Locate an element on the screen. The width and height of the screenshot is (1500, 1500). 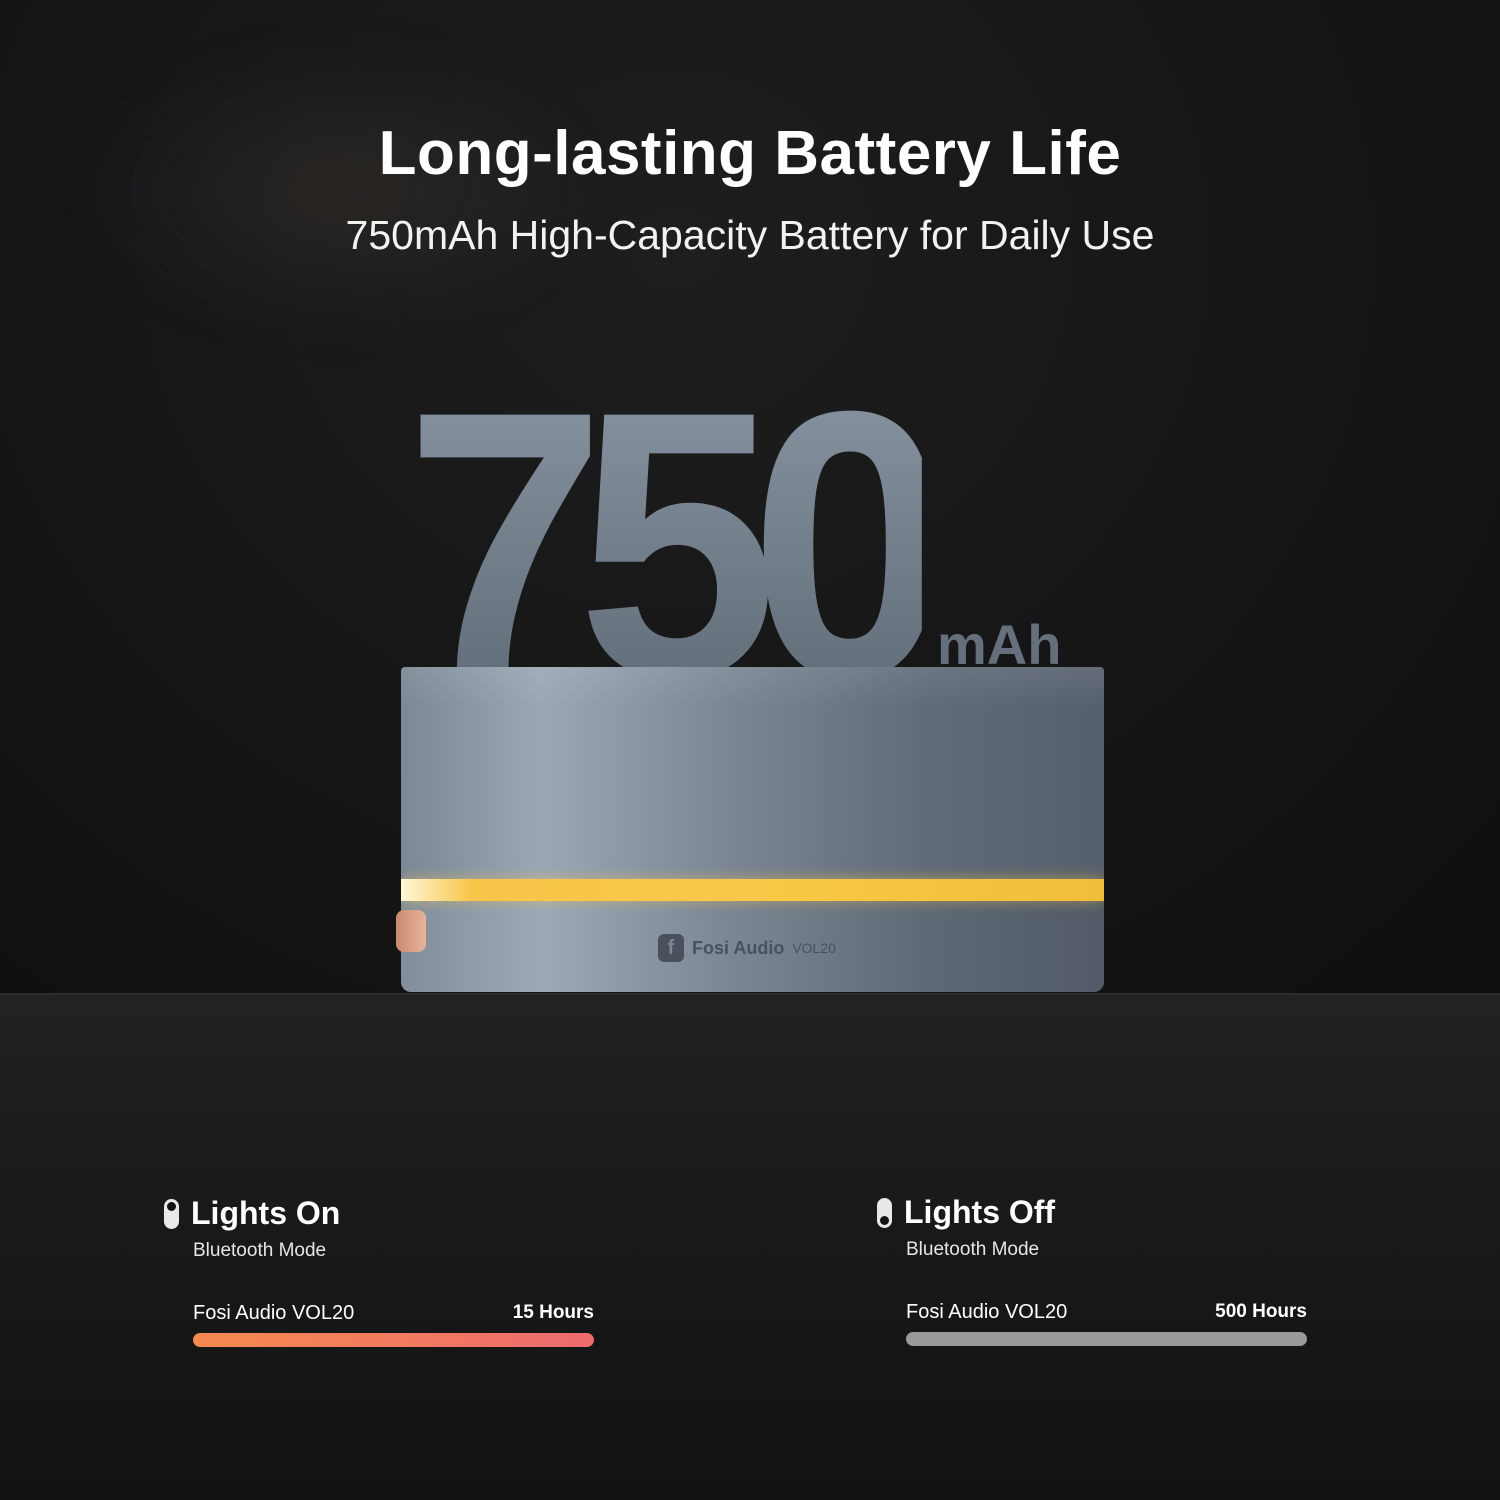
device-model: VOL20 is located at coordinates (814, 948).